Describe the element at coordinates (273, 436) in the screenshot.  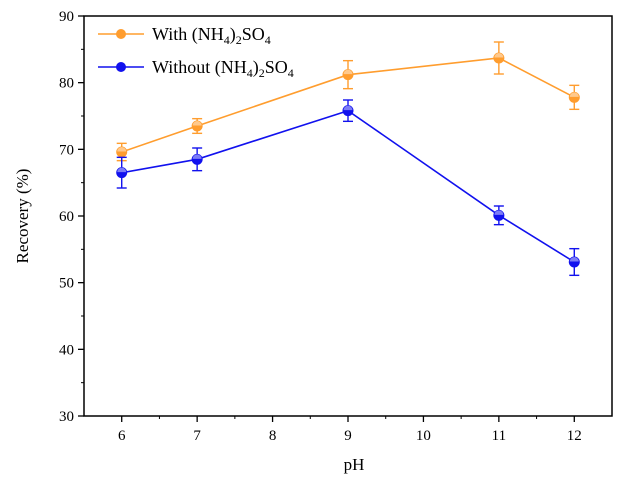
I see `x-tick-label: 8` at that location.